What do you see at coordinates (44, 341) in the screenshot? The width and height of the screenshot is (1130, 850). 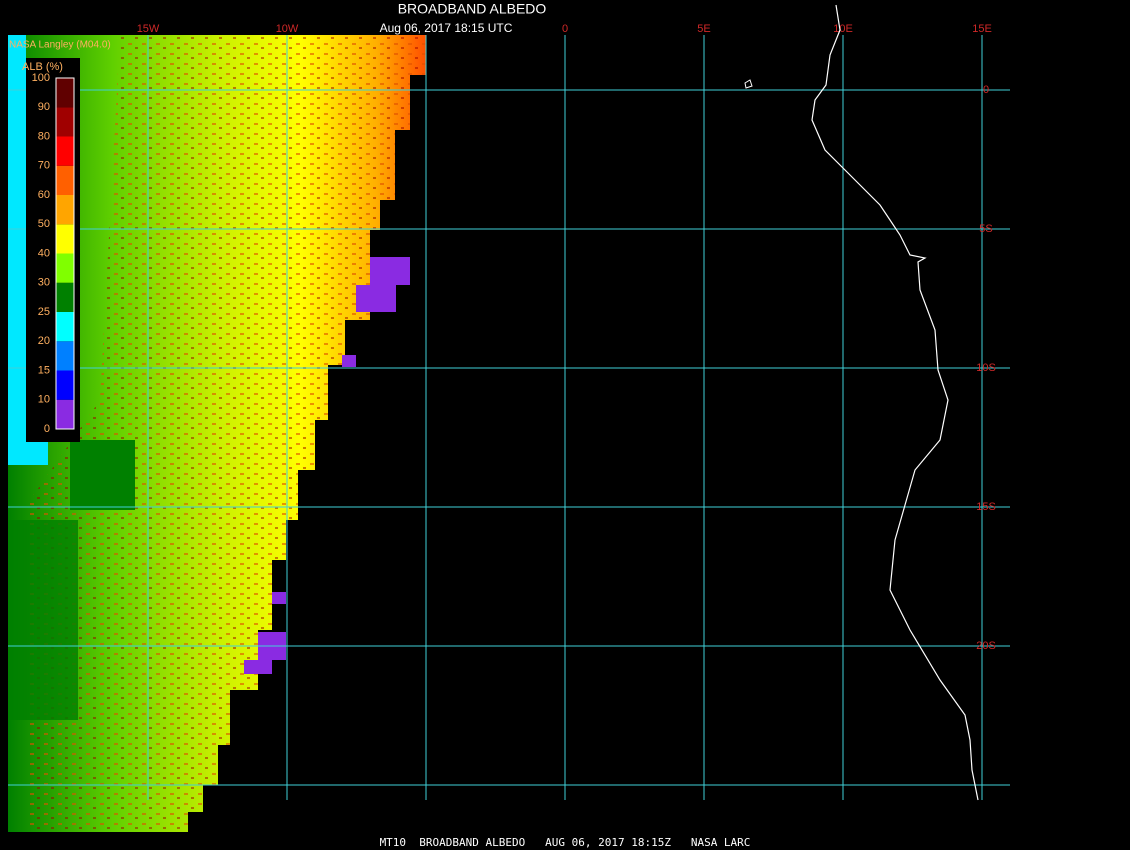 I see `legend-tick-label: 20` at bounding box center [44, 341].